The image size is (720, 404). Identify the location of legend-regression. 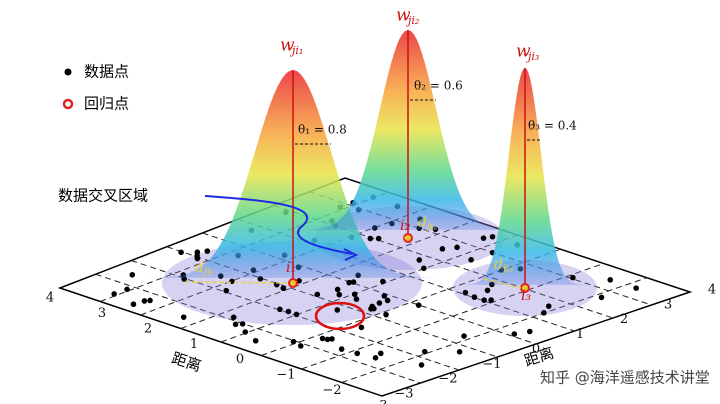
(68, 104).